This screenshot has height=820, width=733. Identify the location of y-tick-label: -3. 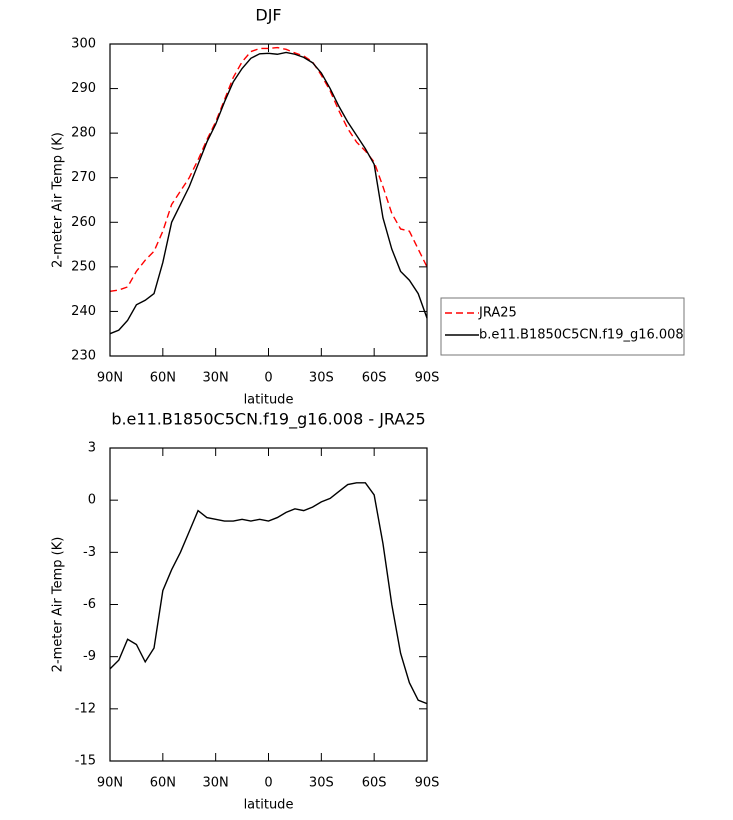
(89, 552).